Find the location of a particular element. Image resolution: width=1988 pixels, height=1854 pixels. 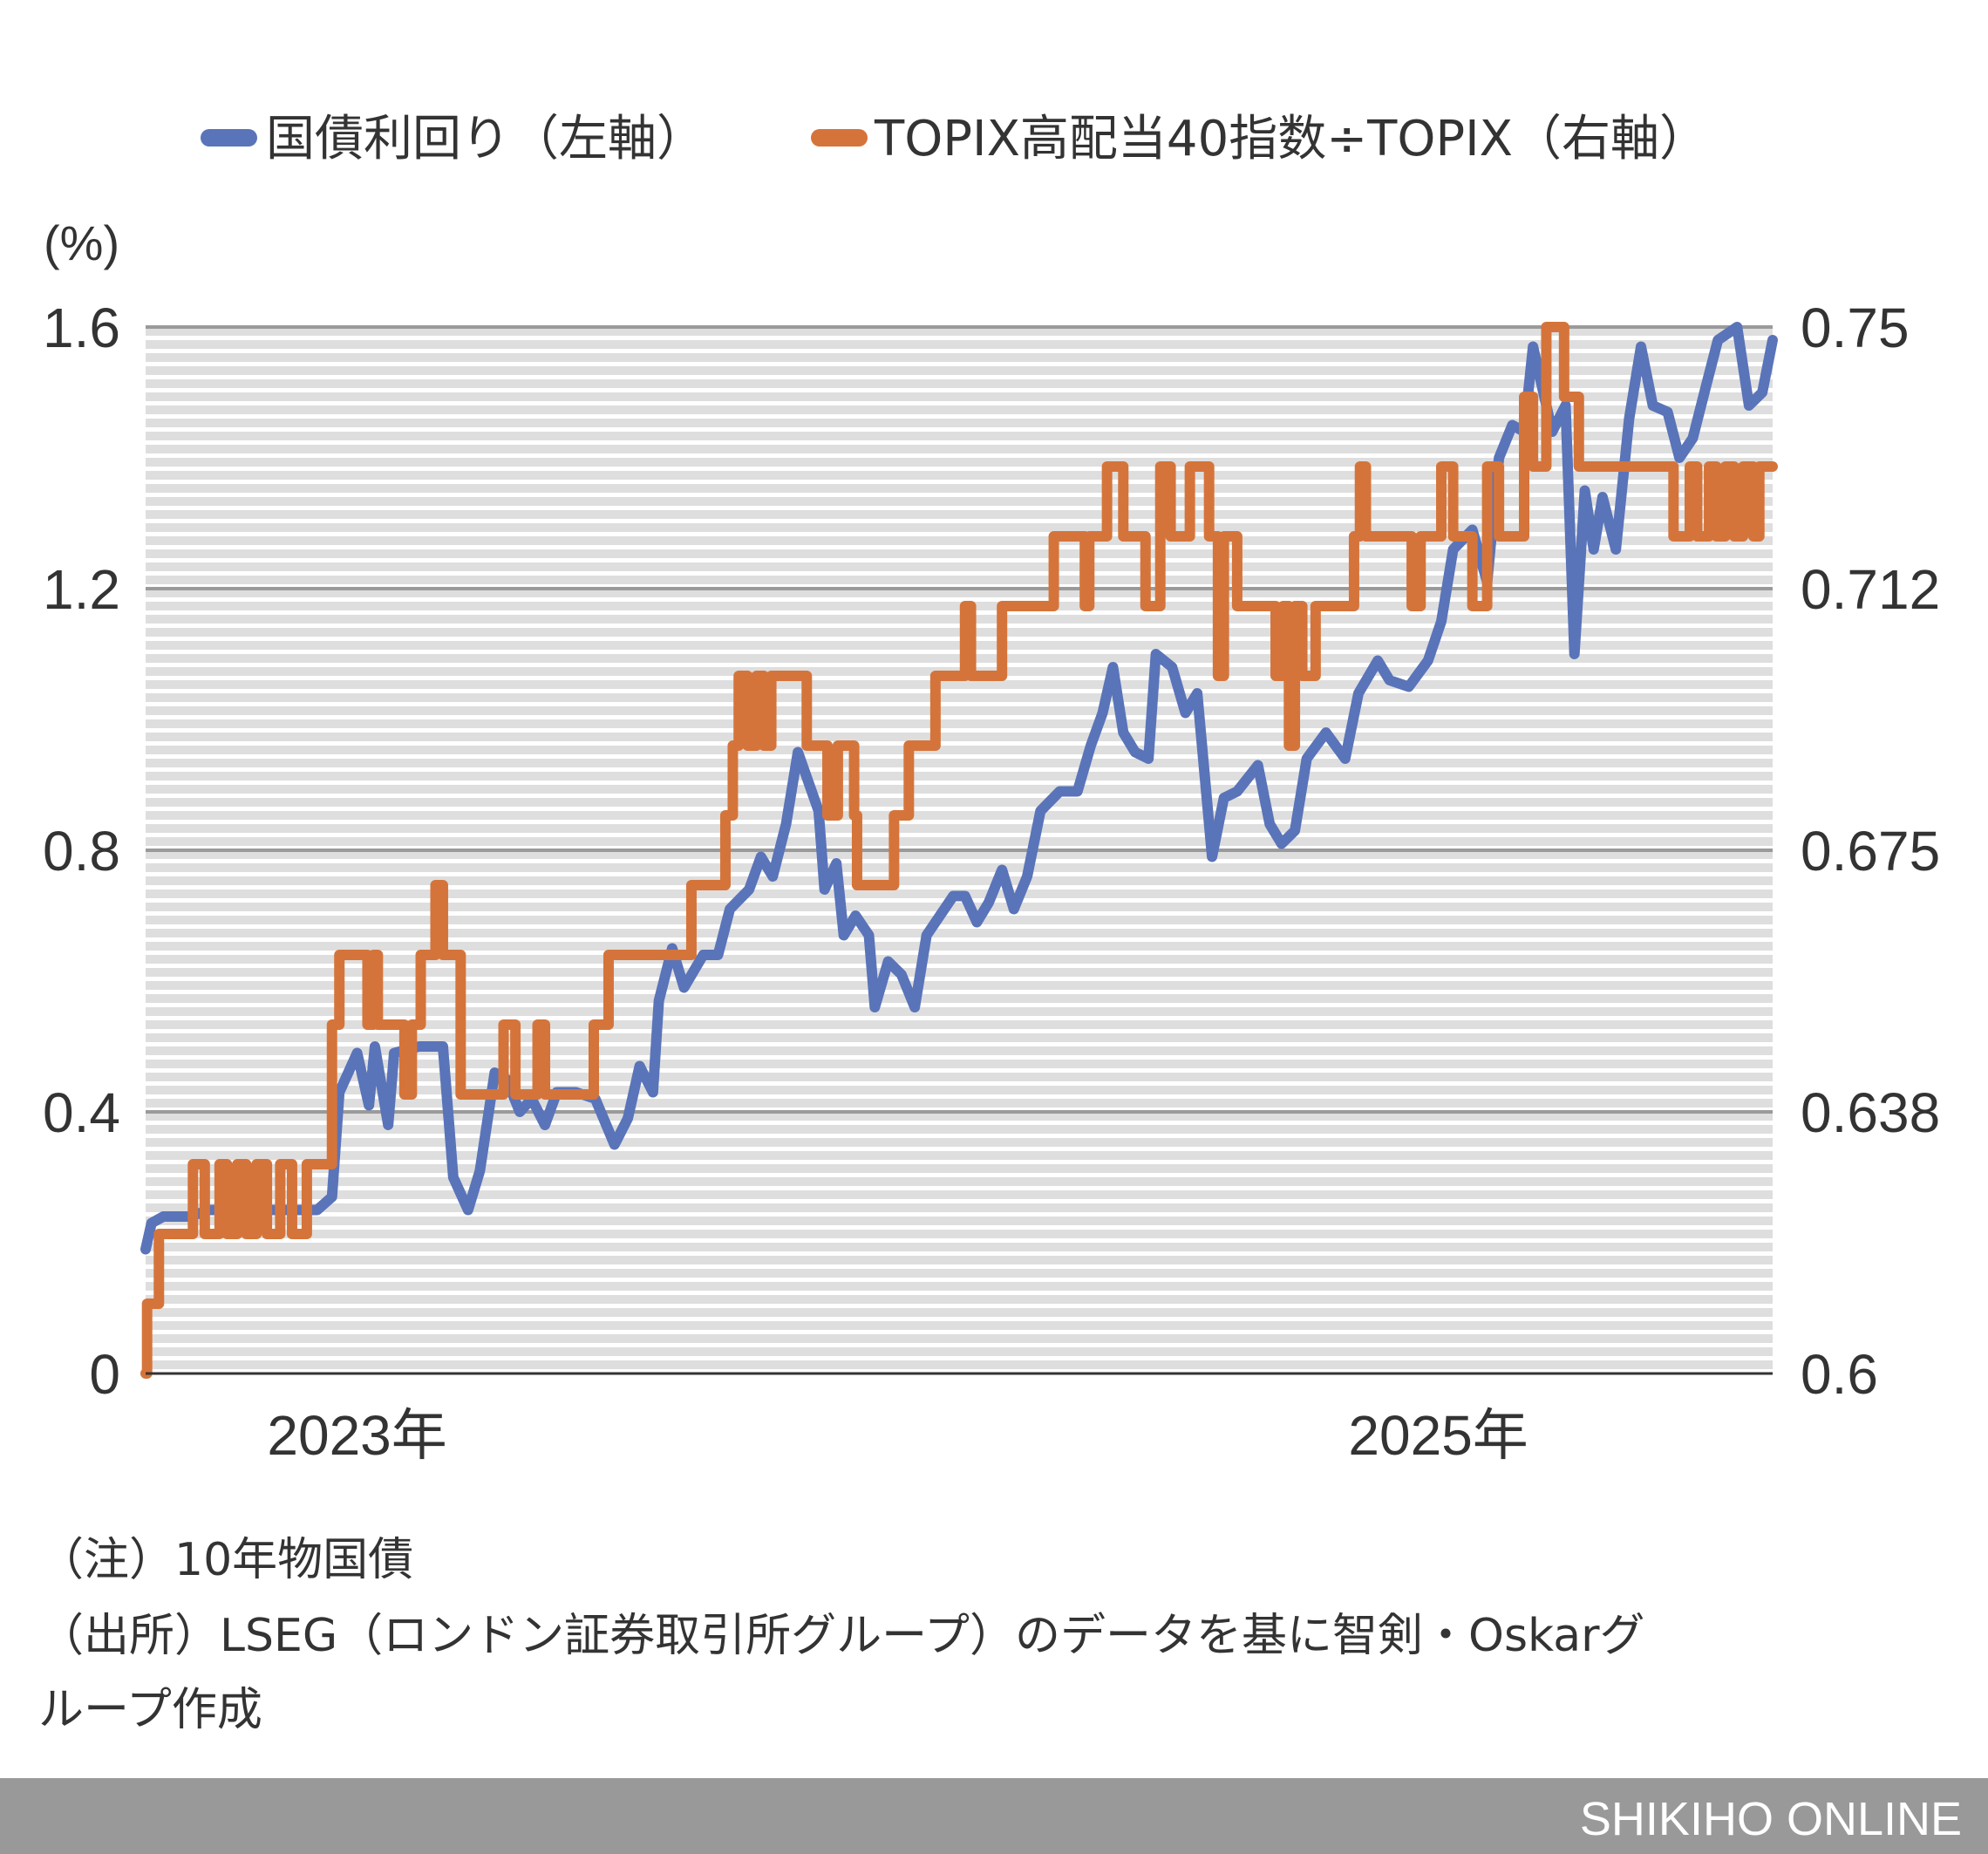

y-left-tick: 1.2 is located at coordinates (81, 589).